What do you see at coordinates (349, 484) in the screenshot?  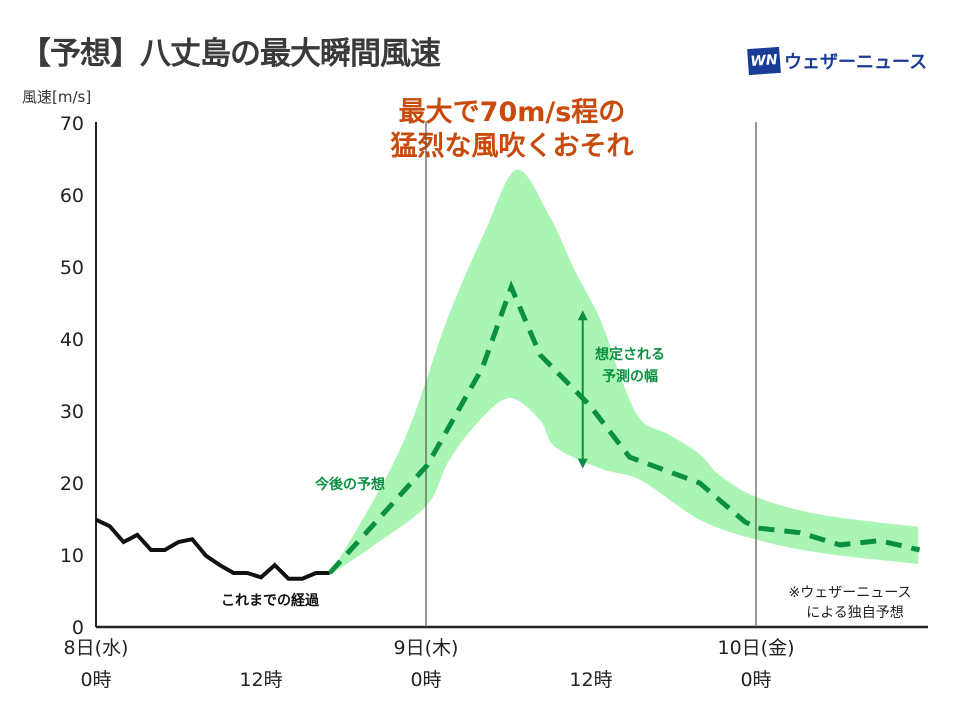 I see `forecast-label: 今後の予想` at bounding box center [349, 484].